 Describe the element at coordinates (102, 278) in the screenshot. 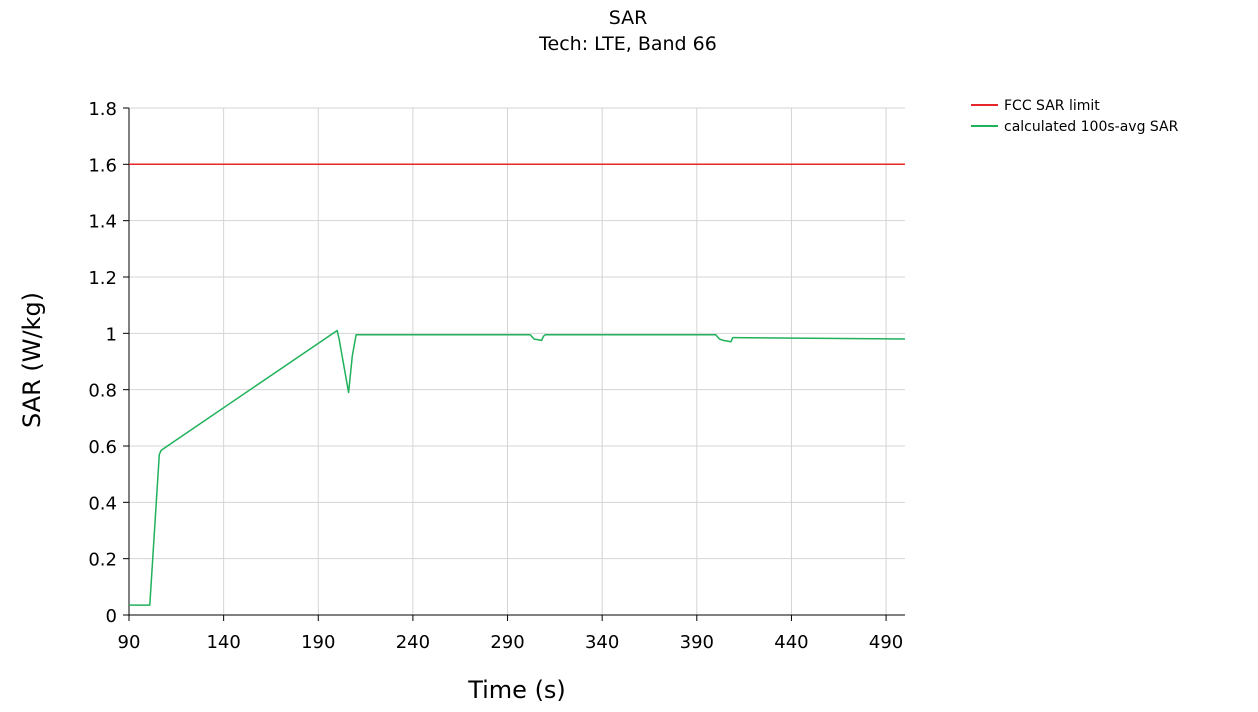

I see `y-tick-label: 1.2` at that location.